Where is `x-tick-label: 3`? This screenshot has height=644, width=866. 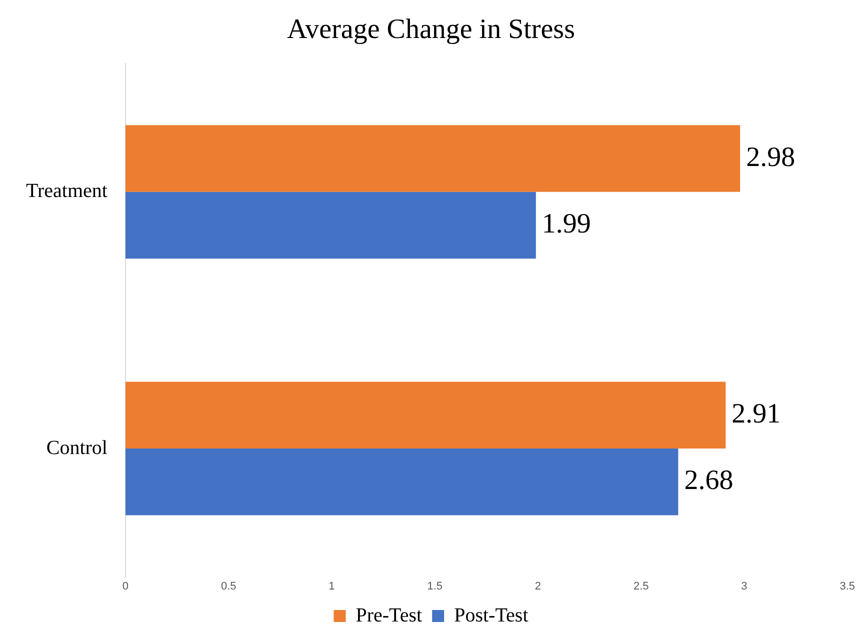
x-tick-label: 3 is located at coordinates (744, 586).